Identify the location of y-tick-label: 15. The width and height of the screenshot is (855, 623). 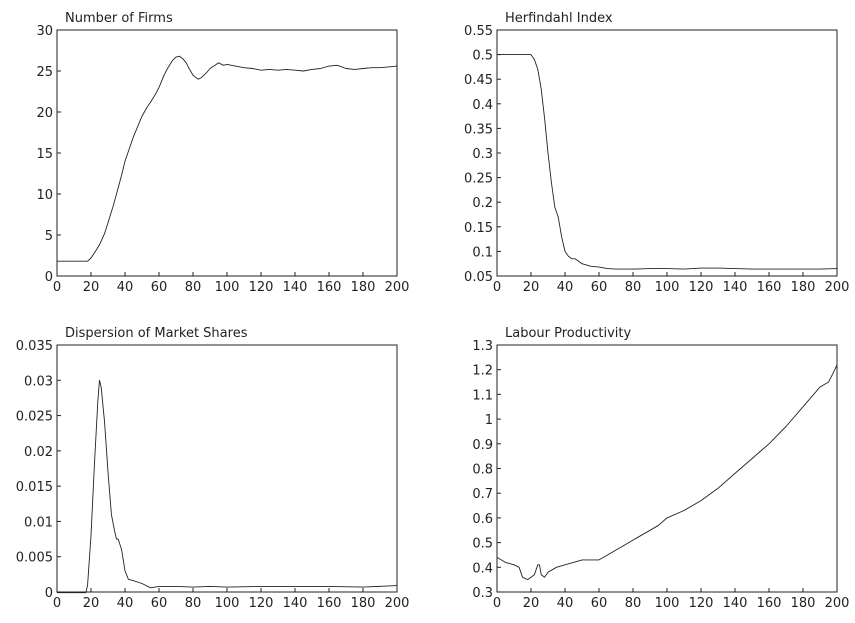
(44, 154).